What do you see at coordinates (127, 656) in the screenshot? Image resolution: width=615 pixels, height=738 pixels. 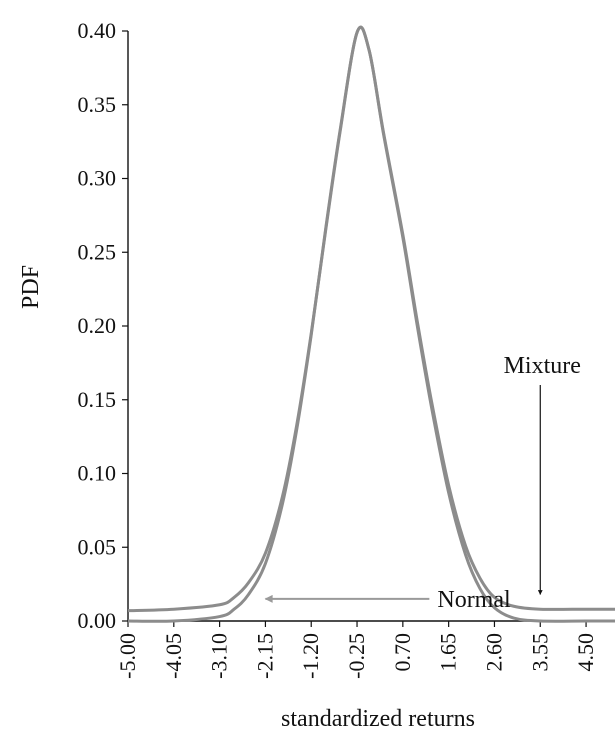 I see `x-tick-label: -5.00` at bounding box center [127, 656].